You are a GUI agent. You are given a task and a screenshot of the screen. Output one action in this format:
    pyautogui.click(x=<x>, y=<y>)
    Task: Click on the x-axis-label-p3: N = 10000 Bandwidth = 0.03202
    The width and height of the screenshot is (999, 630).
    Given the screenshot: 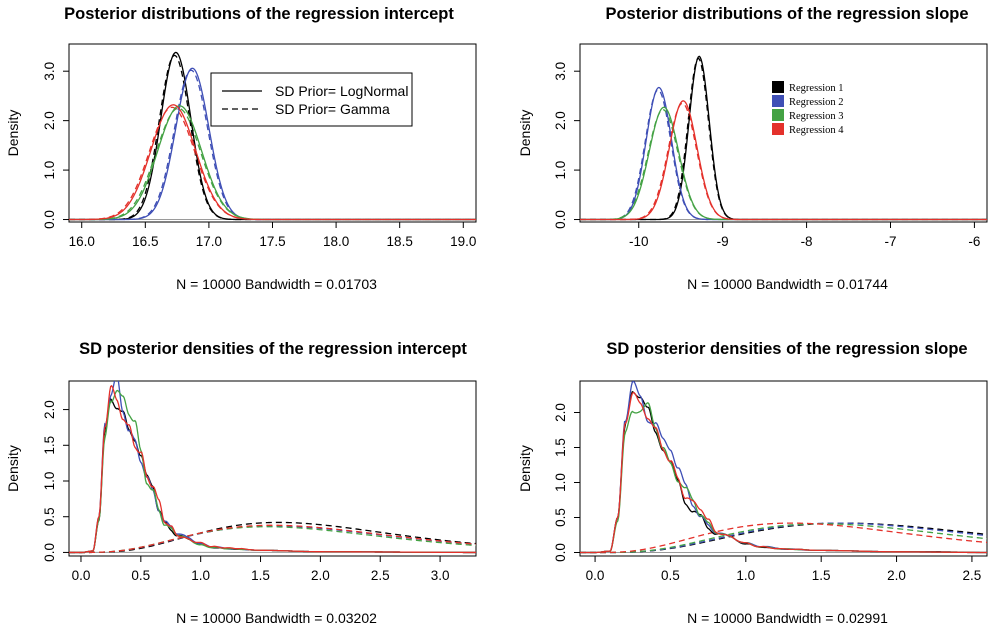 What is the action you would take?
    pyautogui.click(x=276, y=618)
    